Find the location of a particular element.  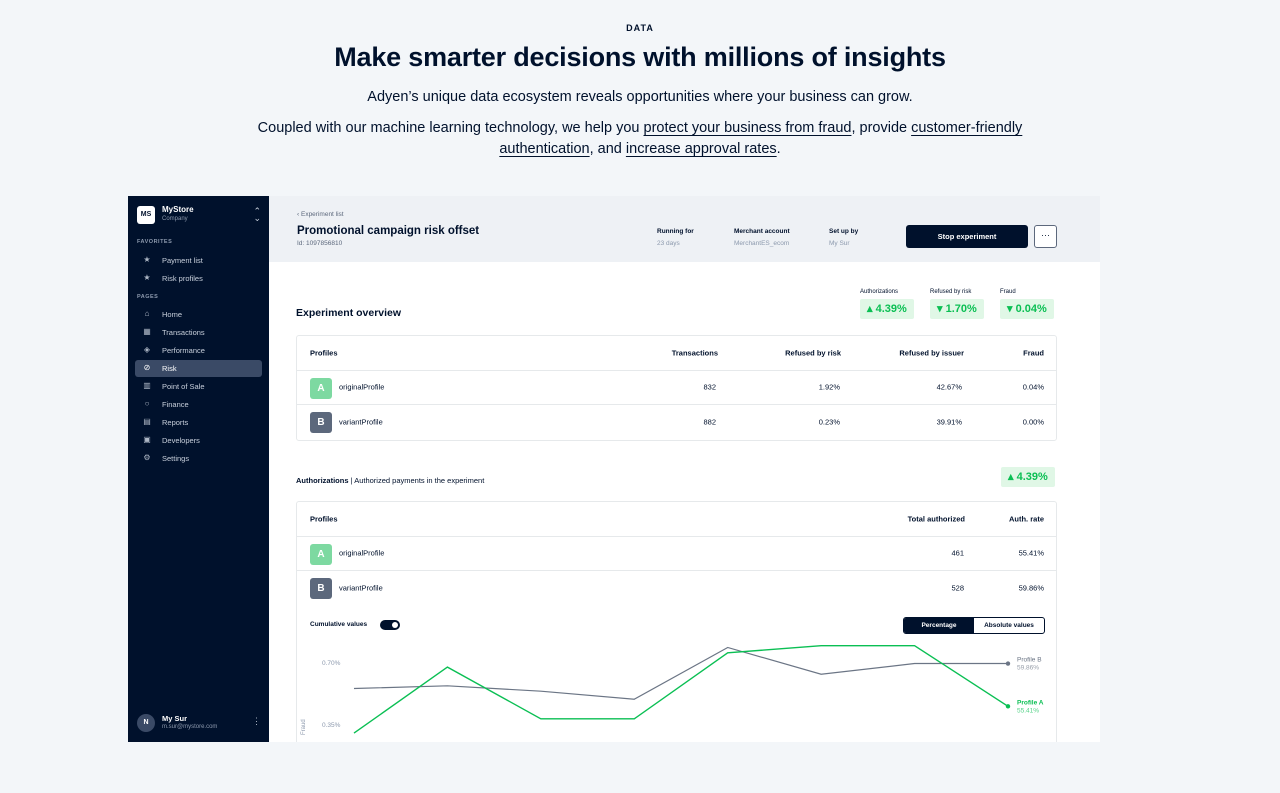

table-row: A originalProfile 461 55.41% is located at coordinates (676, 554).